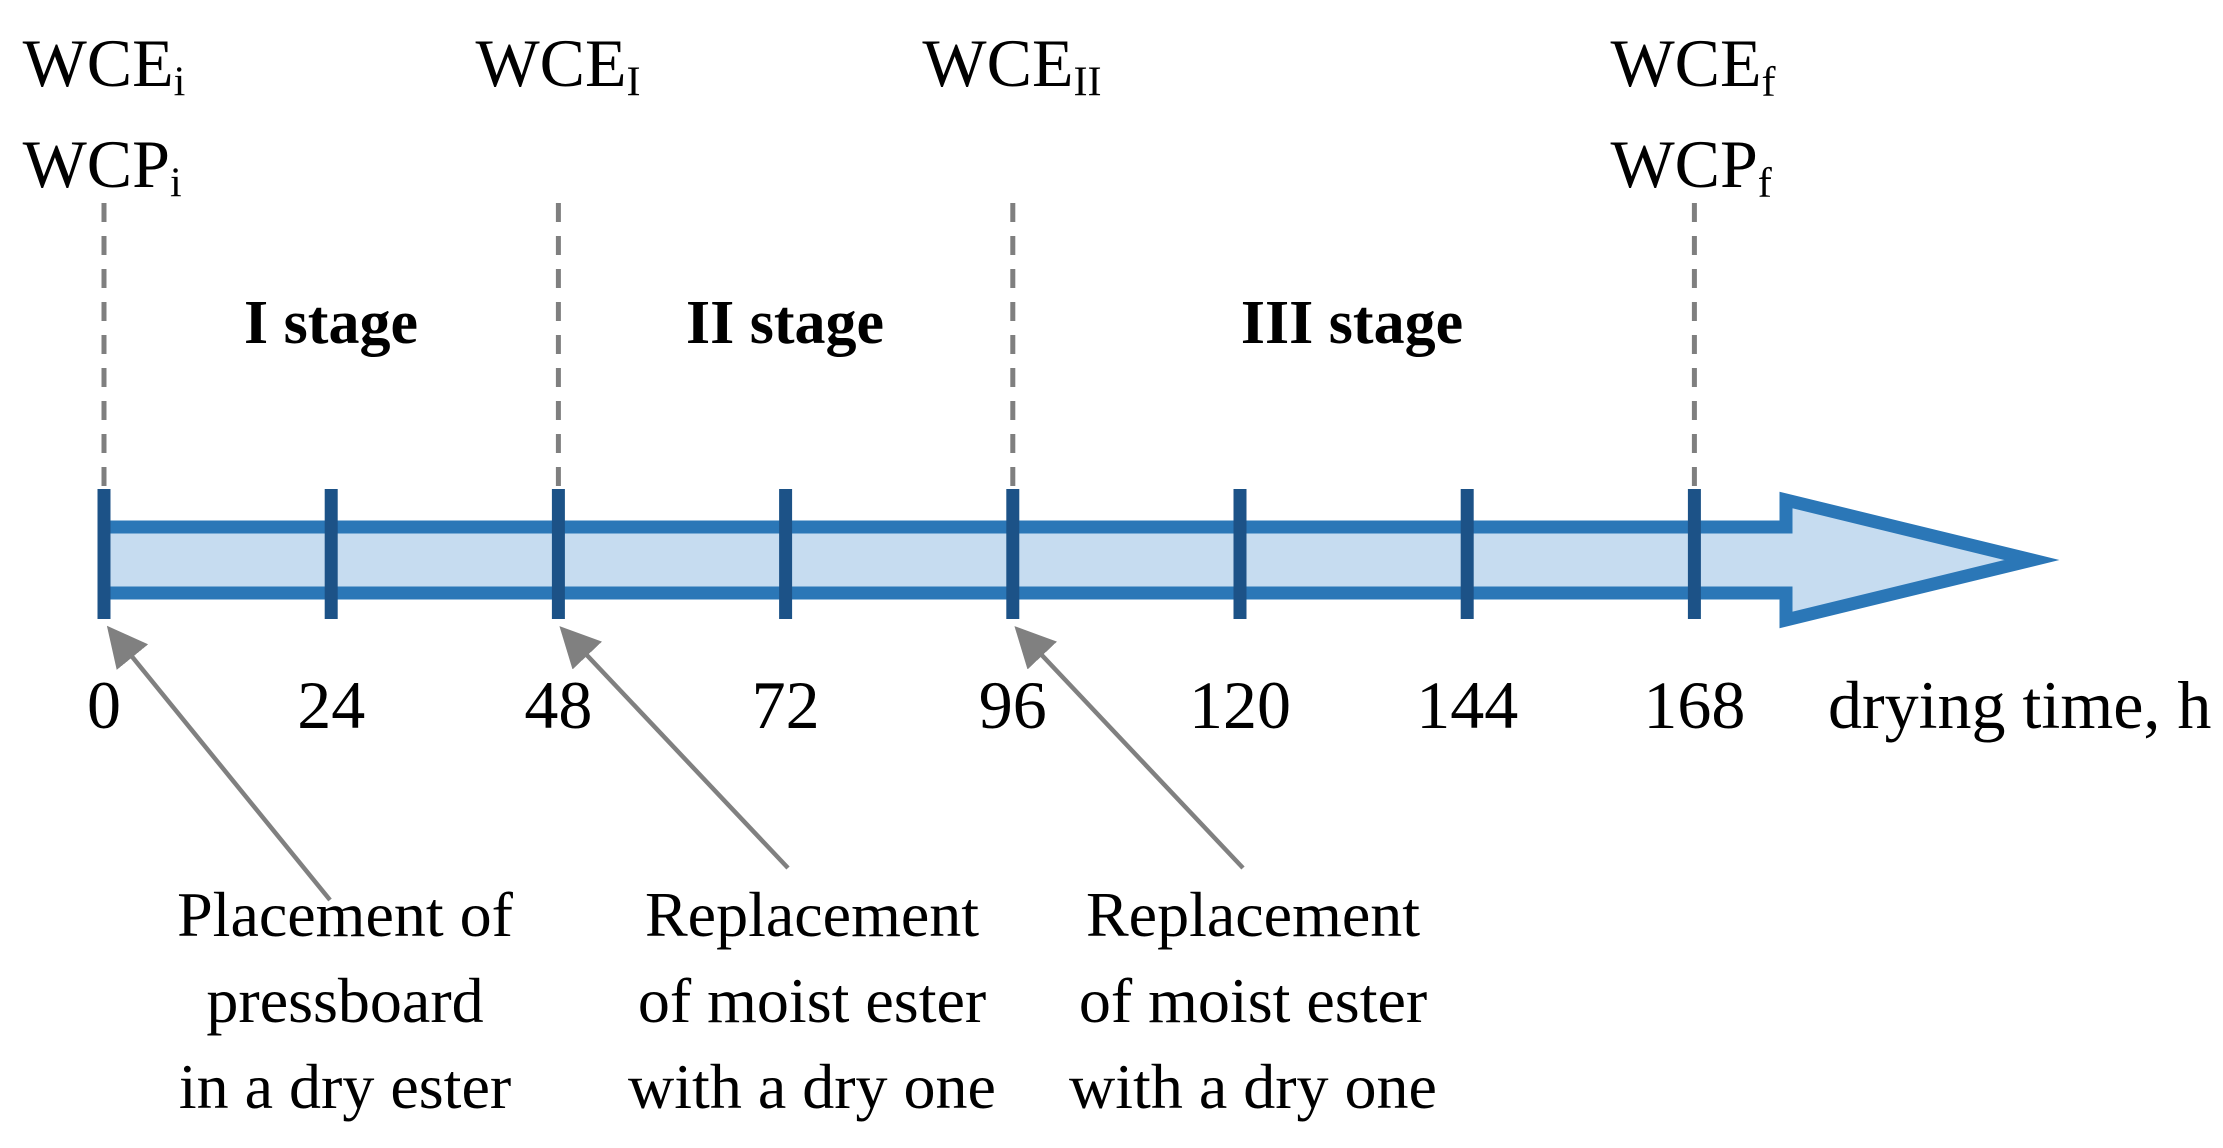 This screenshot has width=2223, height=1148. I want to click on marker-label-line: WCEII, so click(1011, 72).